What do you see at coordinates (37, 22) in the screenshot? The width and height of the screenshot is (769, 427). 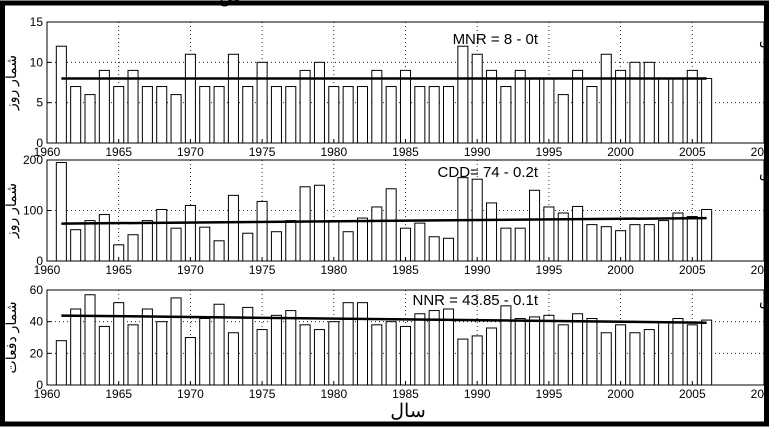 I see `y-tick-label: 15` at bounding box center [37, 22].